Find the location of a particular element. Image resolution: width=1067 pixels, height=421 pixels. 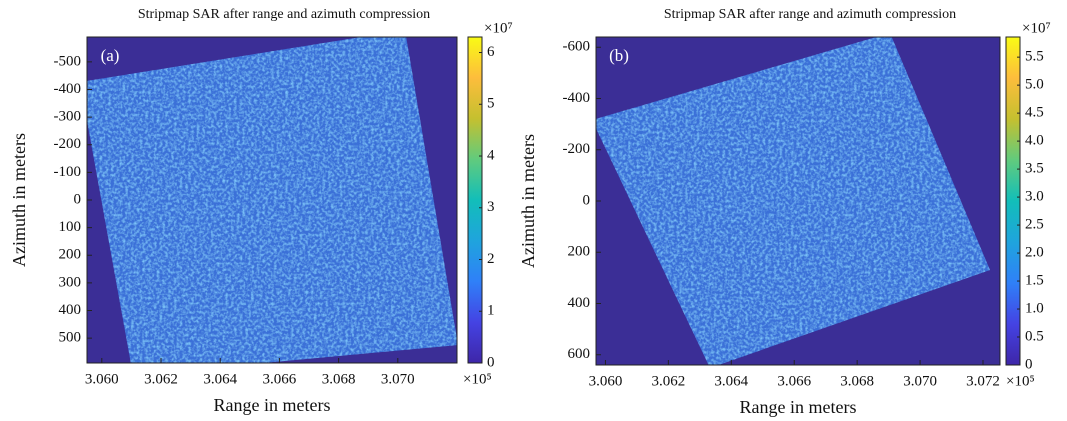

colorbar-tick-label: 4.5 is located at coordinates (1034, 113).